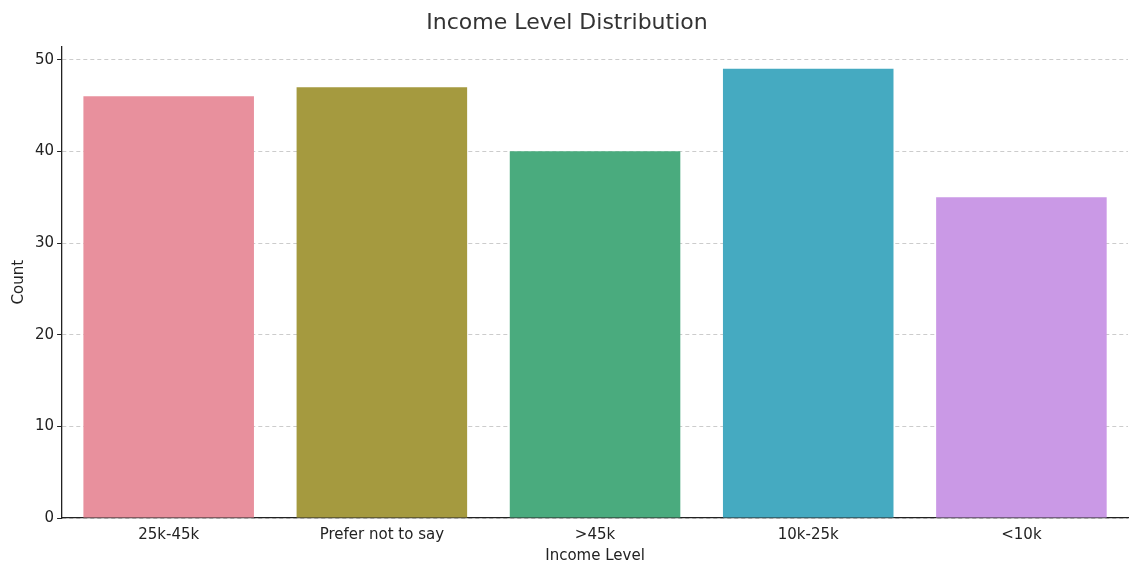  Describe the element at coordinates (595, 554) in the screenshot. I see `x-axis-title: Income Level` at that location.